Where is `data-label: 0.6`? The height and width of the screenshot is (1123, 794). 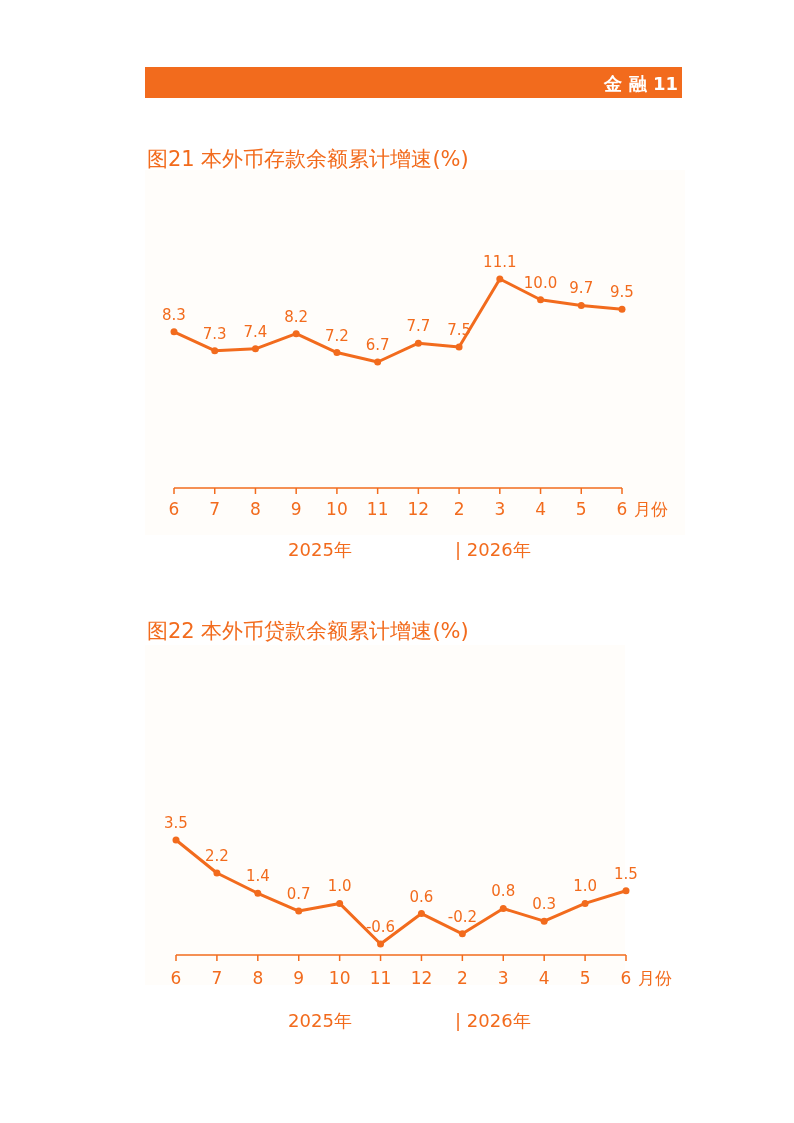 data-label: 0.6 is located at coordinates (421, 896).